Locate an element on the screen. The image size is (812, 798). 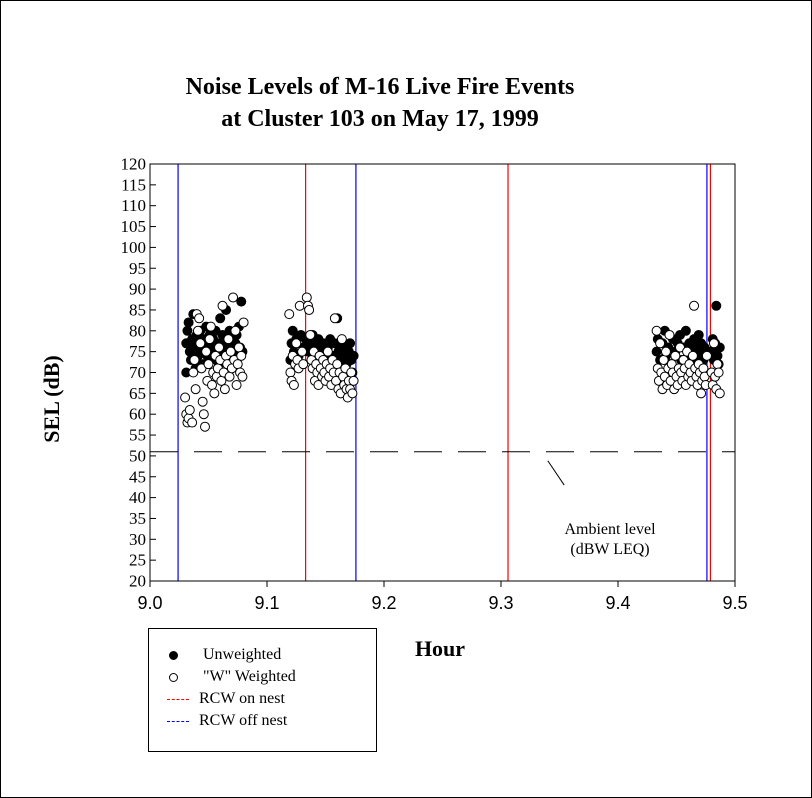
x-tick-label-9.5: 9.5 is located at coordinates (734, 603).